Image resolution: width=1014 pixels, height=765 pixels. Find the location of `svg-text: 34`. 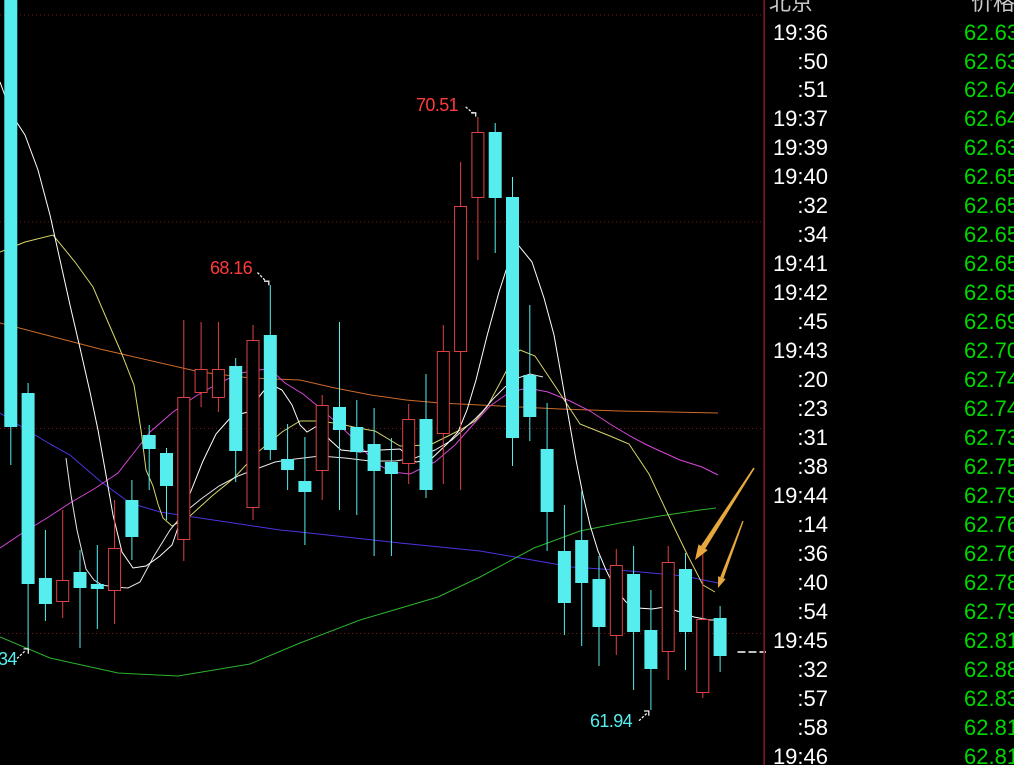

svg-text: 34 is located at coordinates (8, 659).